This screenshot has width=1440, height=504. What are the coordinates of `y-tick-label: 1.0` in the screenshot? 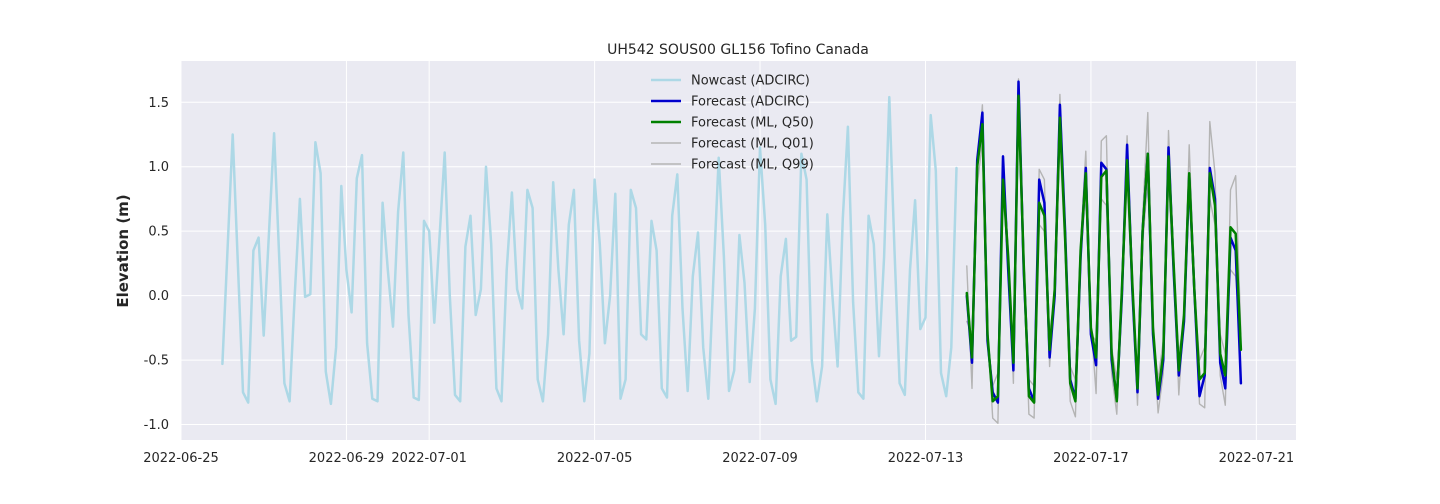 It's located at (158, 167).